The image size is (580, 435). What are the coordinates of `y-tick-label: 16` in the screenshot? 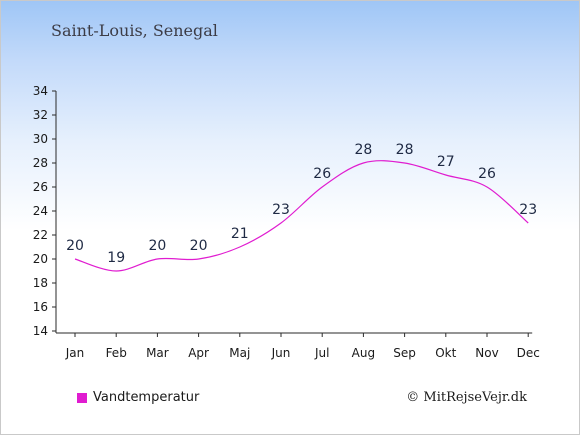 It's located at (40, 307).